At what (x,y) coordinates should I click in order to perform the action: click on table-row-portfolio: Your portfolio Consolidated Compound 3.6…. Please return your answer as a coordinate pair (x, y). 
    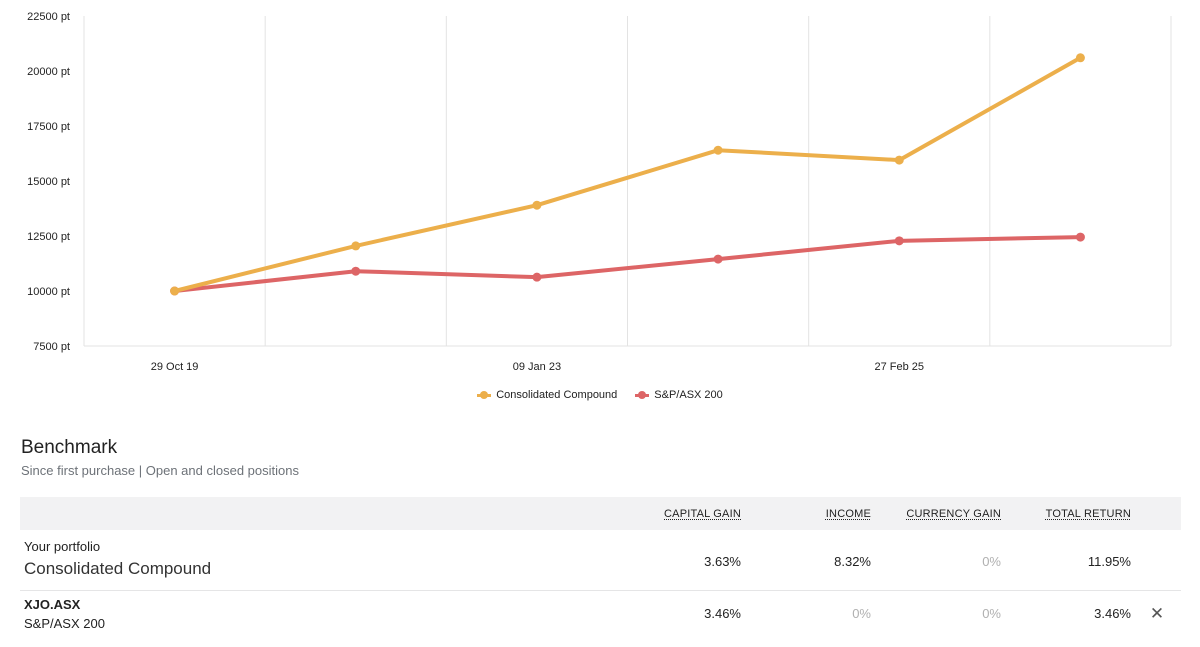
    Looking at the image, I should click on (600, 560).